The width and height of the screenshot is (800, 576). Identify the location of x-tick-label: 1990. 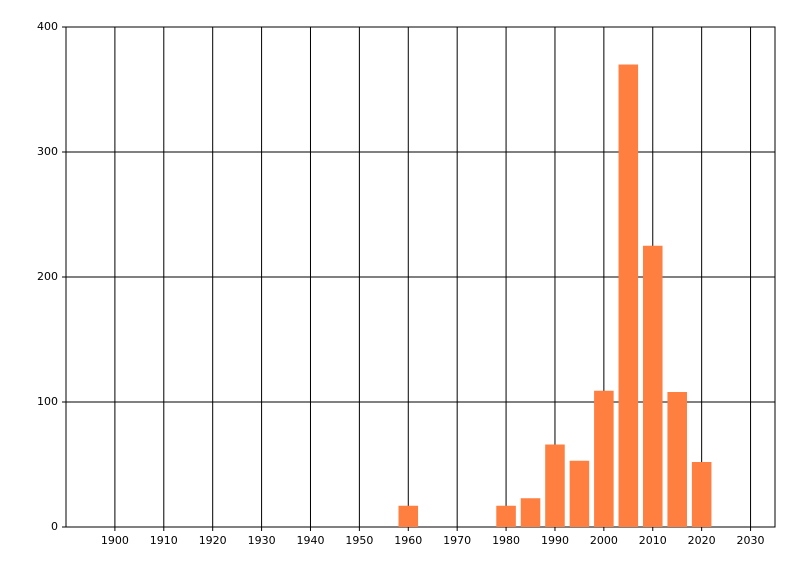
(555, 540).